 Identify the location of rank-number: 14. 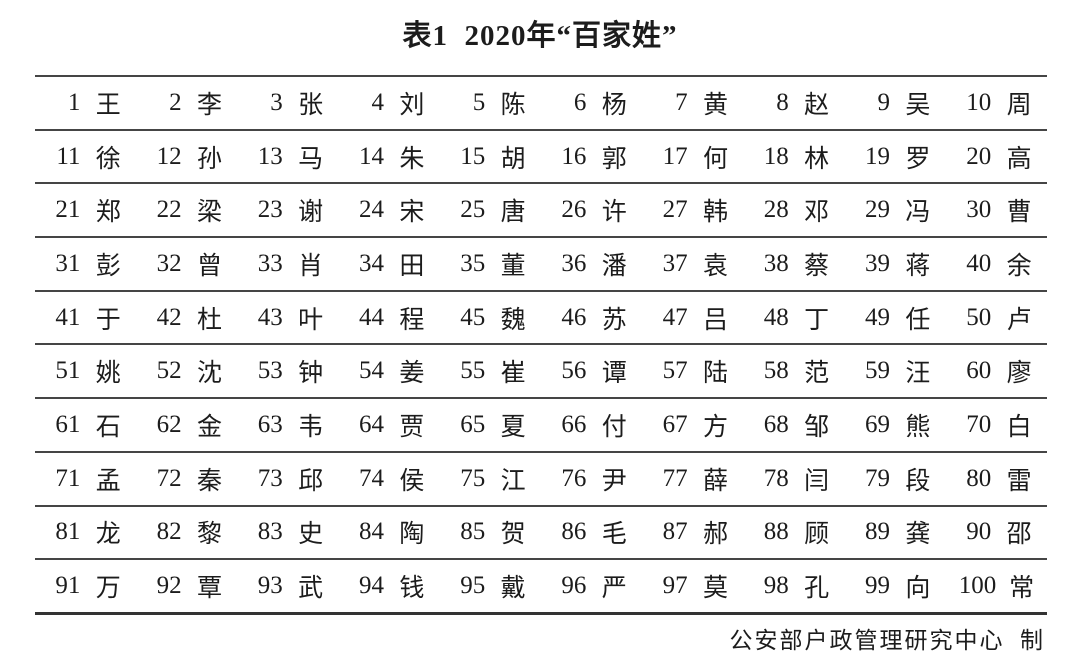
(371, 156).